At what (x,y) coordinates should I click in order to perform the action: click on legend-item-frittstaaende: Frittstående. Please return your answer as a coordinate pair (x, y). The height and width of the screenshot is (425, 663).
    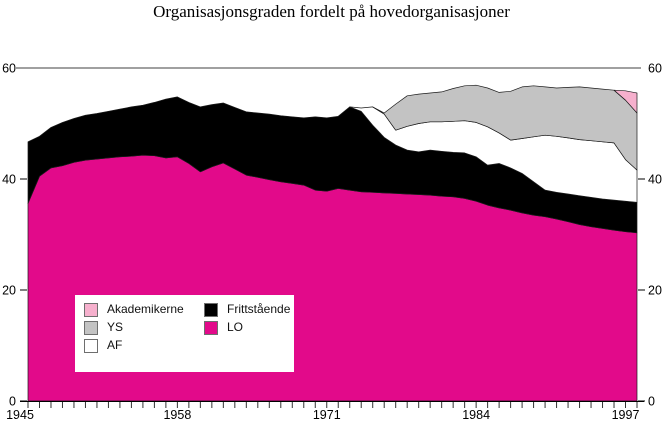
    Looking at the image, I should click on (247, 309).